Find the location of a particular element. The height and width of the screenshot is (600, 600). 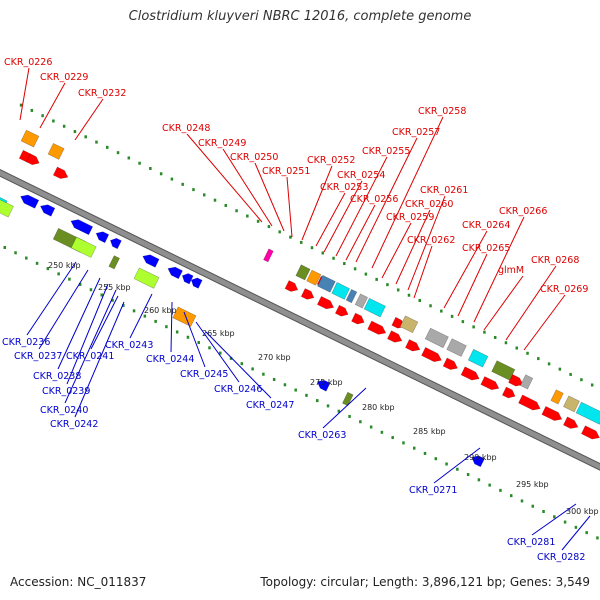

forward-gene-label: CKR_0269 is located at coordinates (564, 289).